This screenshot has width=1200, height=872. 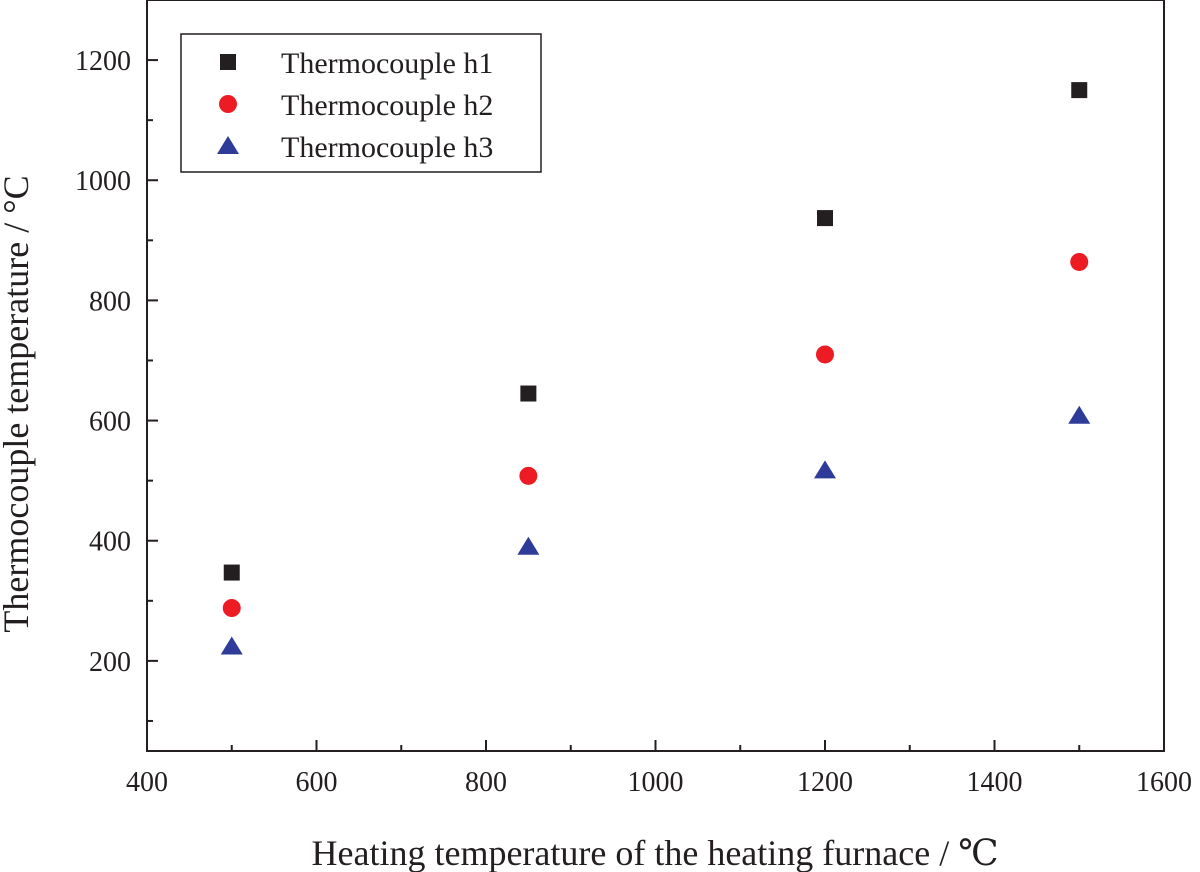 What do you see at coordinates (387, 105) in the screenshot?
I see `legend-label: Thermocouple h2` at bounding box center [387, 105].